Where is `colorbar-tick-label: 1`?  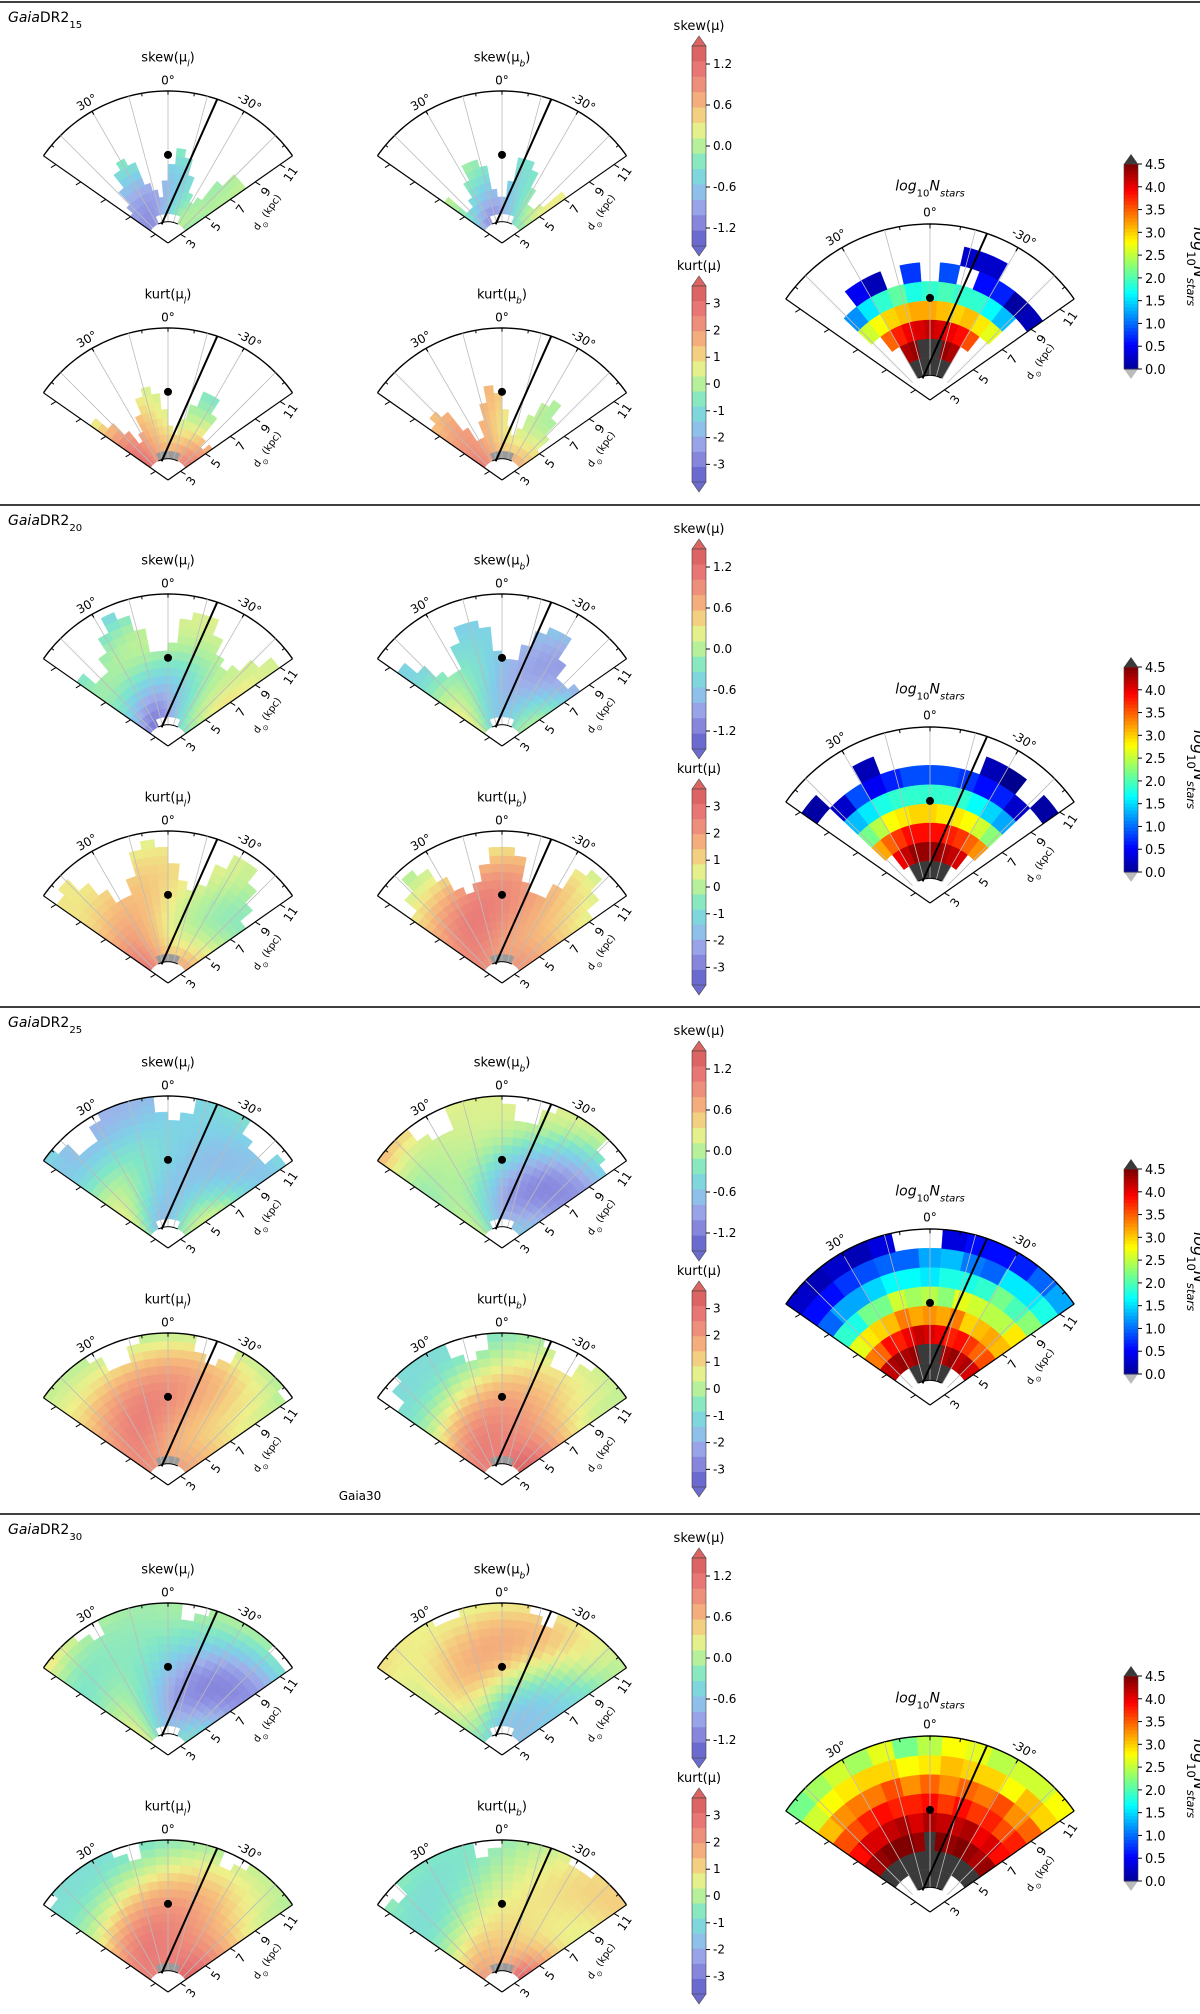
colorbar-tick-label: 1 is located at coordinates (717, 357).